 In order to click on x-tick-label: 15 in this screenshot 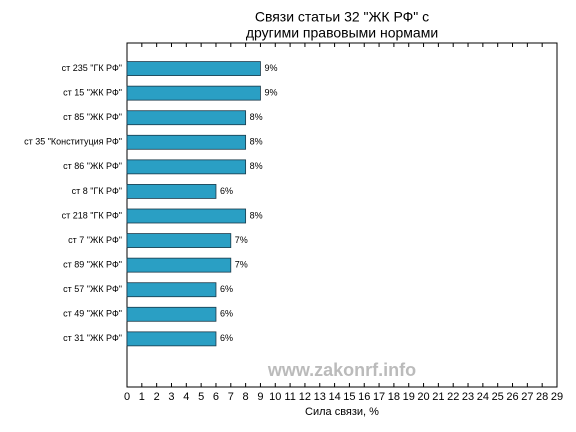, I will do `click(349, 397)`.